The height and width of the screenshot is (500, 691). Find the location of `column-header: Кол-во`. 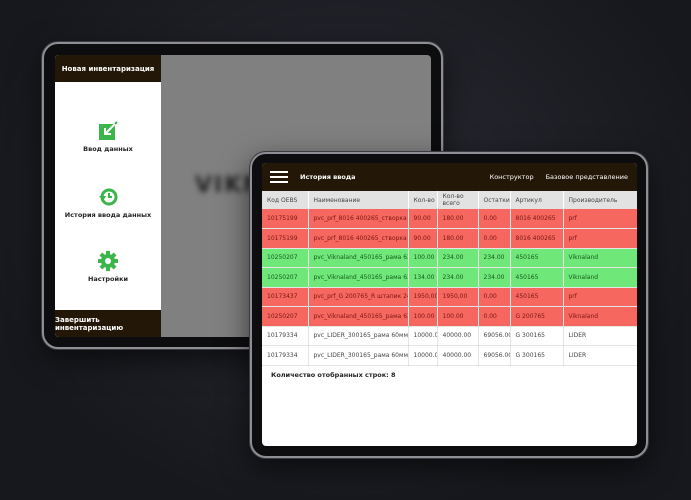

column-header: Кол-во is located at coordinates (423, 200).